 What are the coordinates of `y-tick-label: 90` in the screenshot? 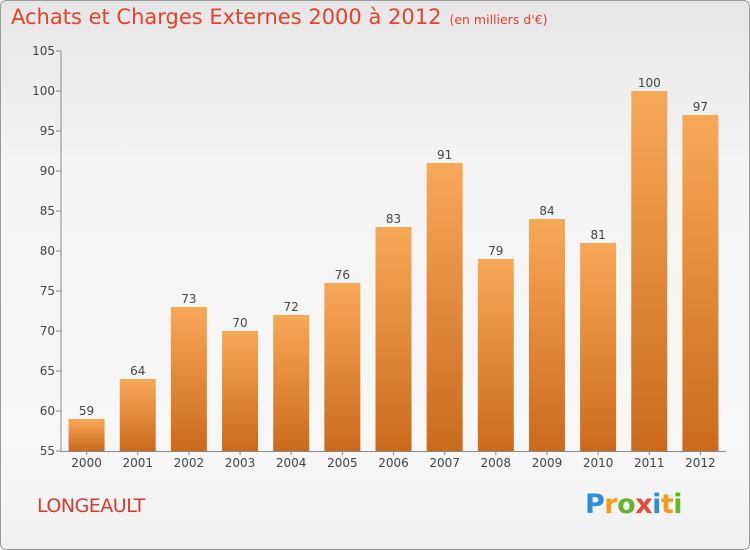 It's located at (47, 171).